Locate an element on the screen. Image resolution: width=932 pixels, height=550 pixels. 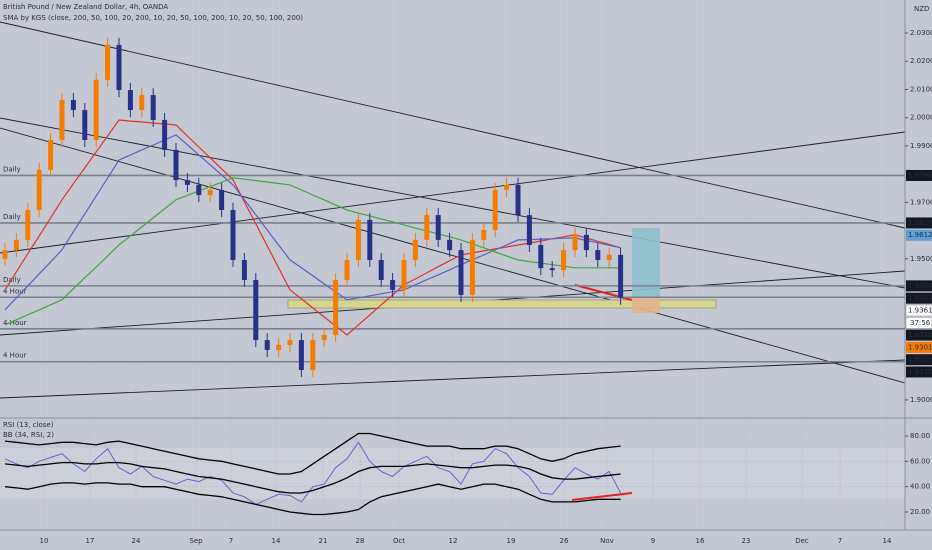
x-tick-label: 24 is located at coordinates (136, 541).